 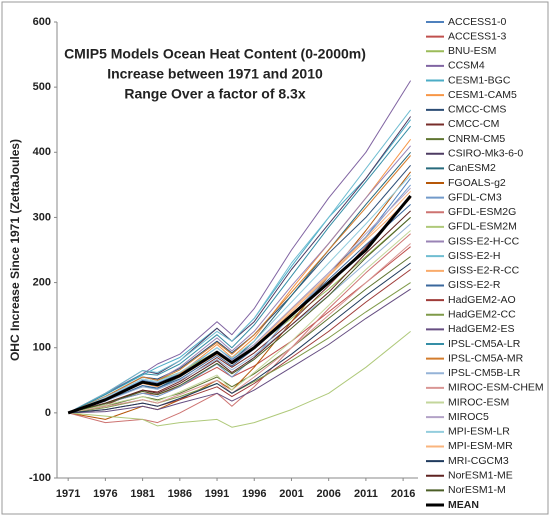 I want to click on x-tick-label: 1996, so click(x=254, y=494).